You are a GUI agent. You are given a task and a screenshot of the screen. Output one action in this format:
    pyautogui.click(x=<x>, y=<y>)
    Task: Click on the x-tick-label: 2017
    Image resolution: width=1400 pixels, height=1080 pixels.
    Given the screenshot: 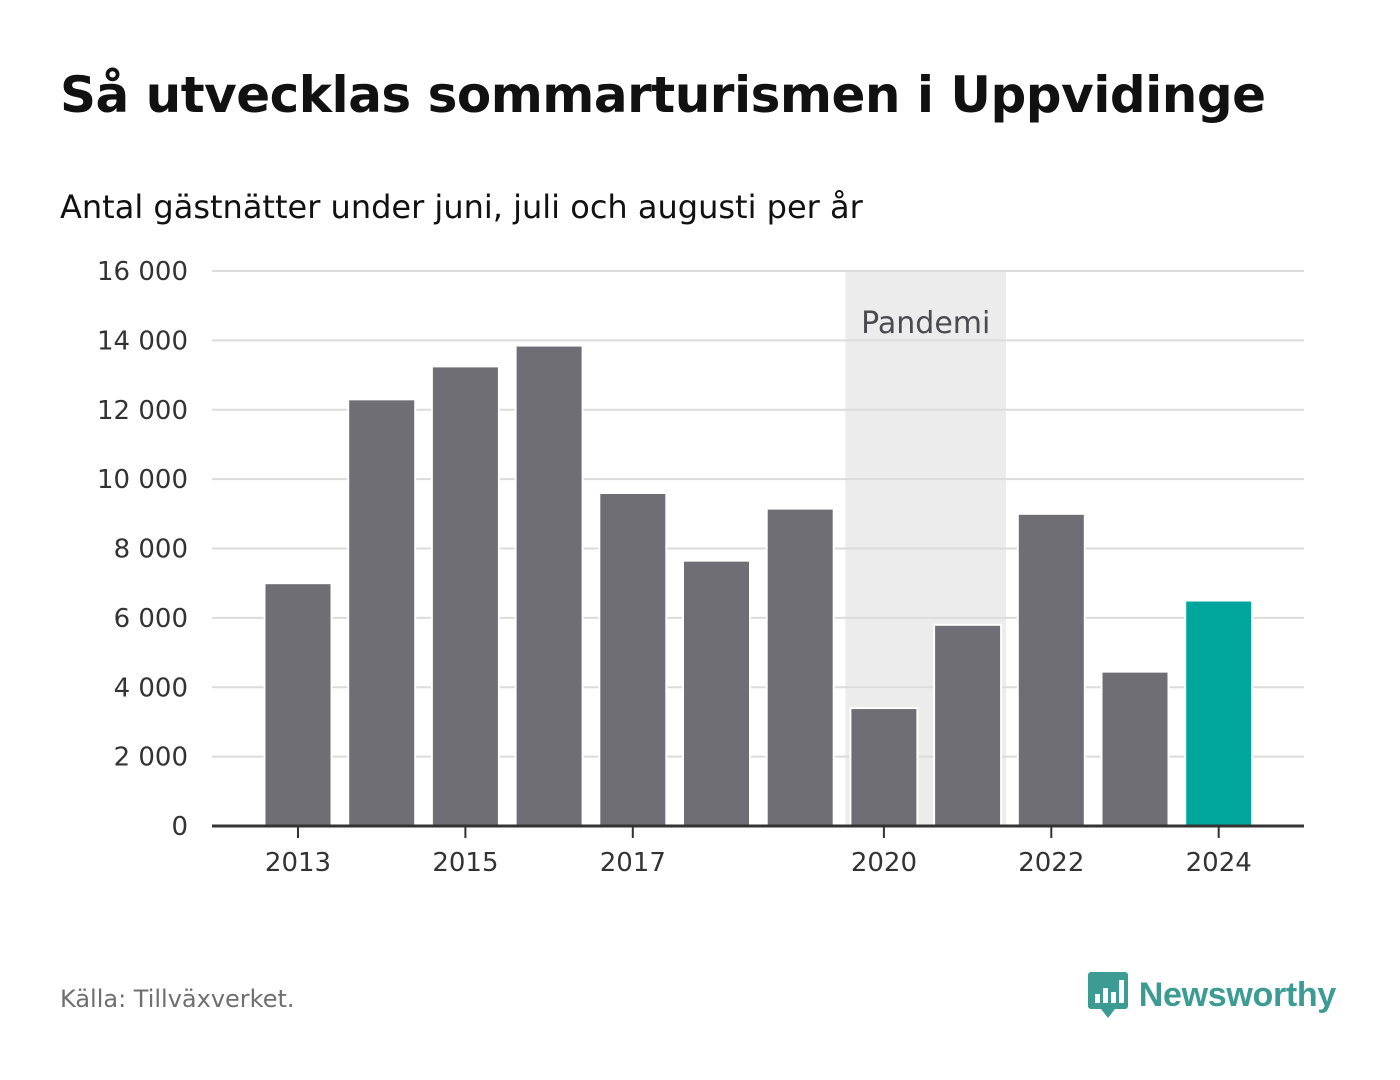 What is the action you would take?
    pyautogui.click(x=633, y=863)
    